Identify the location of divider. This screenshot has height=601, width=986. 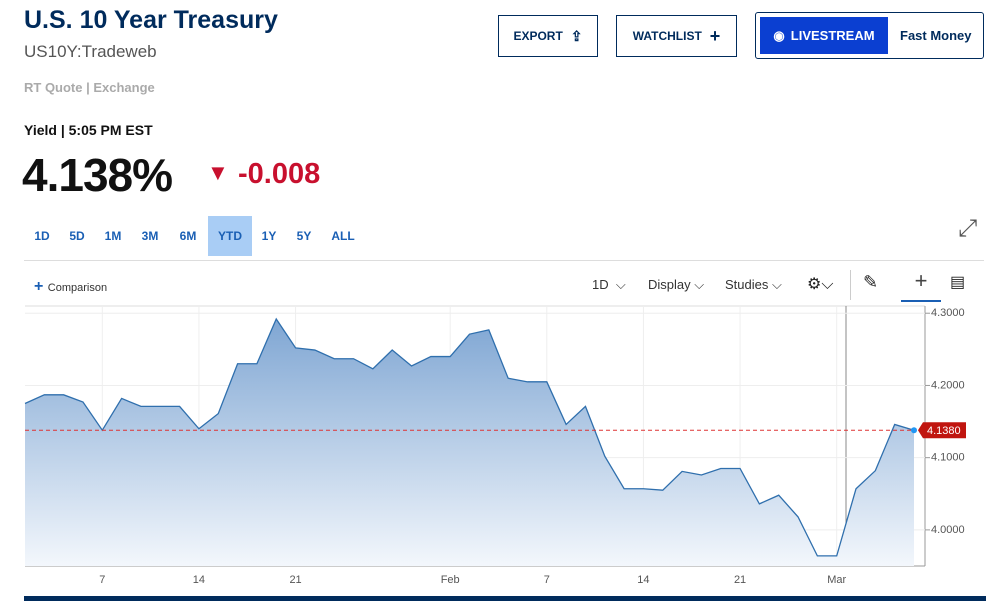
(504, 260).